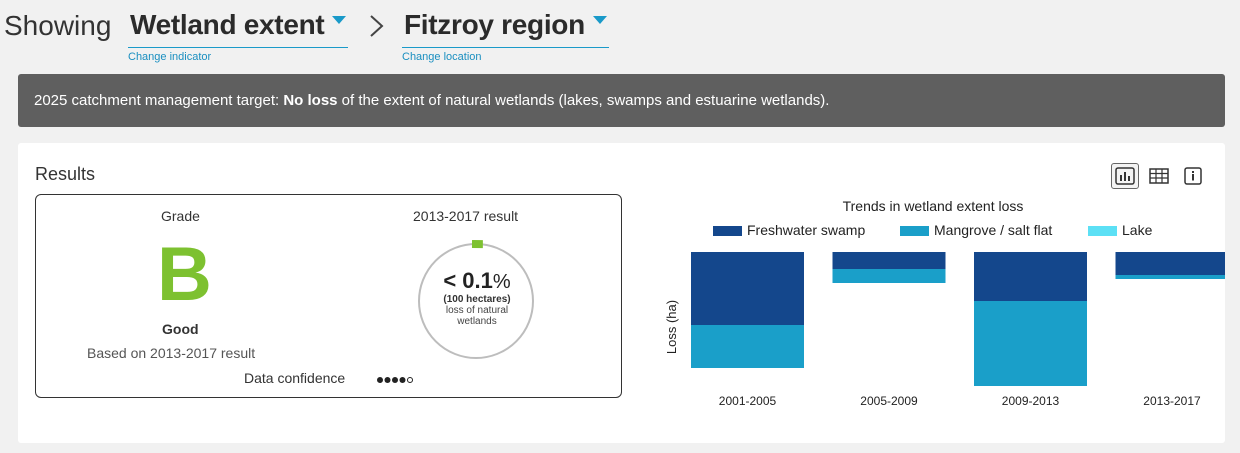  I want to click on bar-chart-view-button, so click(1125, 176).